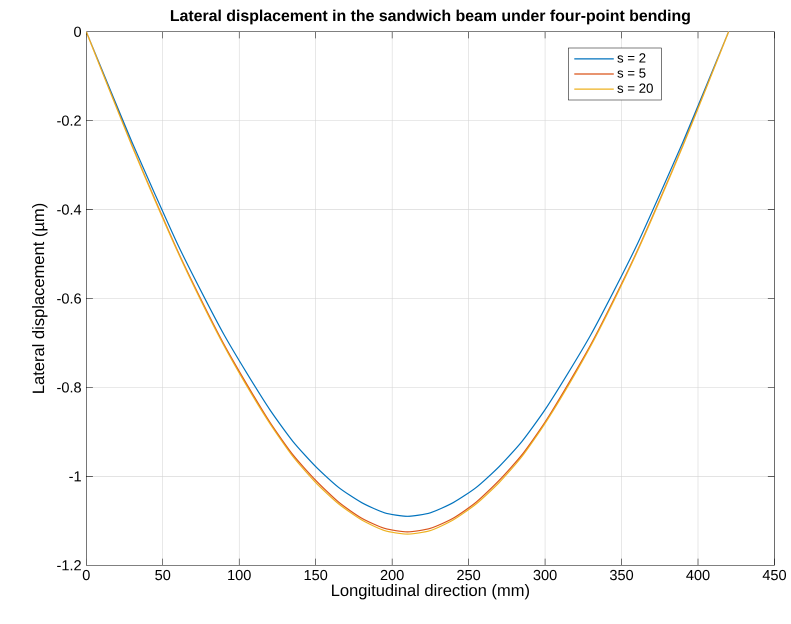  What do you see at coordinates (69, 121) in the screenshot?
I see `y-tick-label: -0.2` at bounding box center [69, 121].